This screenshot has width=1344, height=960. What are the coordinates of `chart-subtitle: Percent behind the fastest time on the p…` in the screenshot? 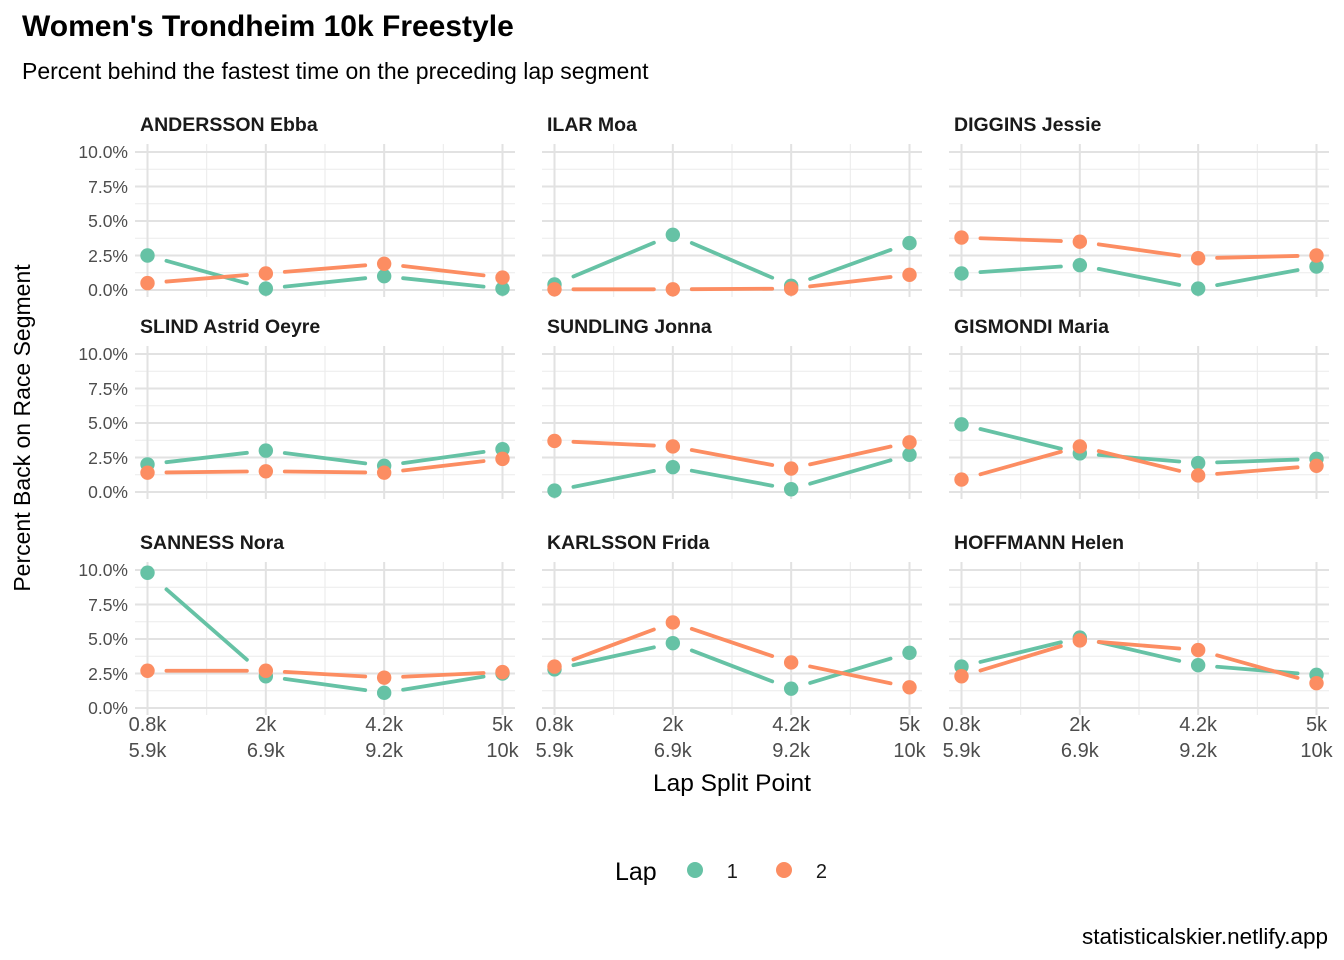 It's located at (335, 71).